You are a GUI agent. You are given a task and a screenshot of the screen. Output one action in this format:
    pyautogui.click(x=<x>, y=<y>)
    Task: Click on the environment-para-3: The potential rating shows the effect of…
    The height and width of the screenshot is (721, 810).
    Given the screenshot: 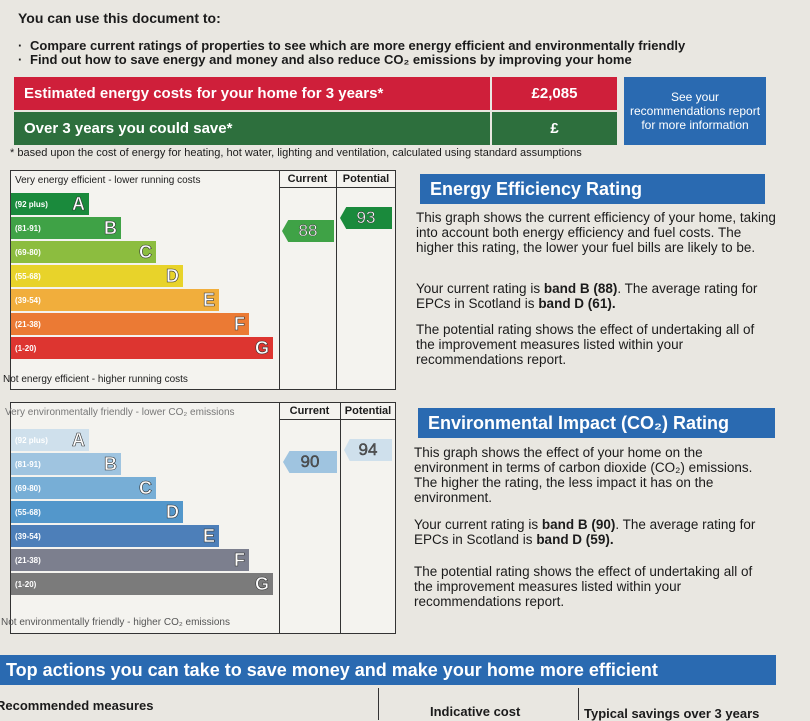 What is the action you would take?
    pyautogui.click(x=583, y=586)
    